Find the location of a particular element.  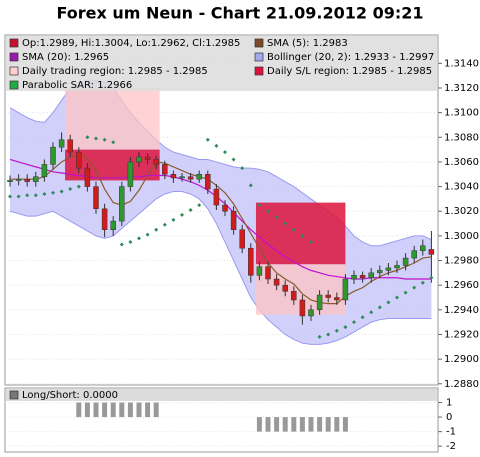

legend-box is located at coordinates (221, 63).